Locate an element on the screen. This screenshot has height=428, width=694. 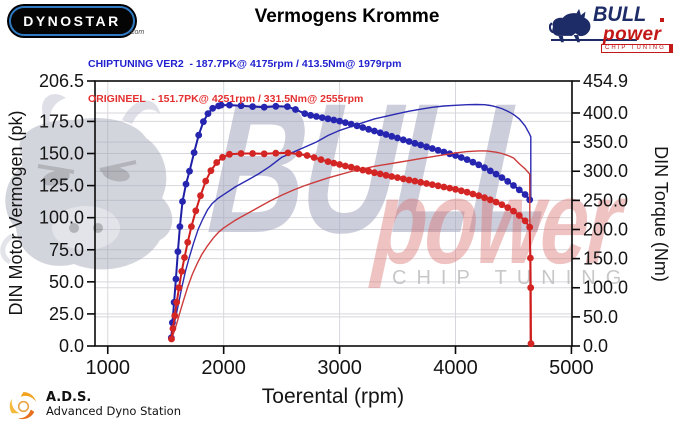
ads-name: Advanced Dyno Station is located at coordinates (113, 411).